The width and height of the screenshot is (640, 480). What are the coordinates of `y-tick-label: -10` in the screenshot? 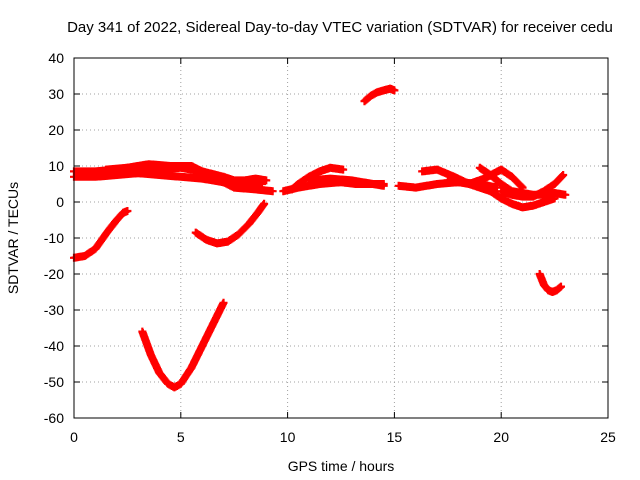 It's located at (54, 238).